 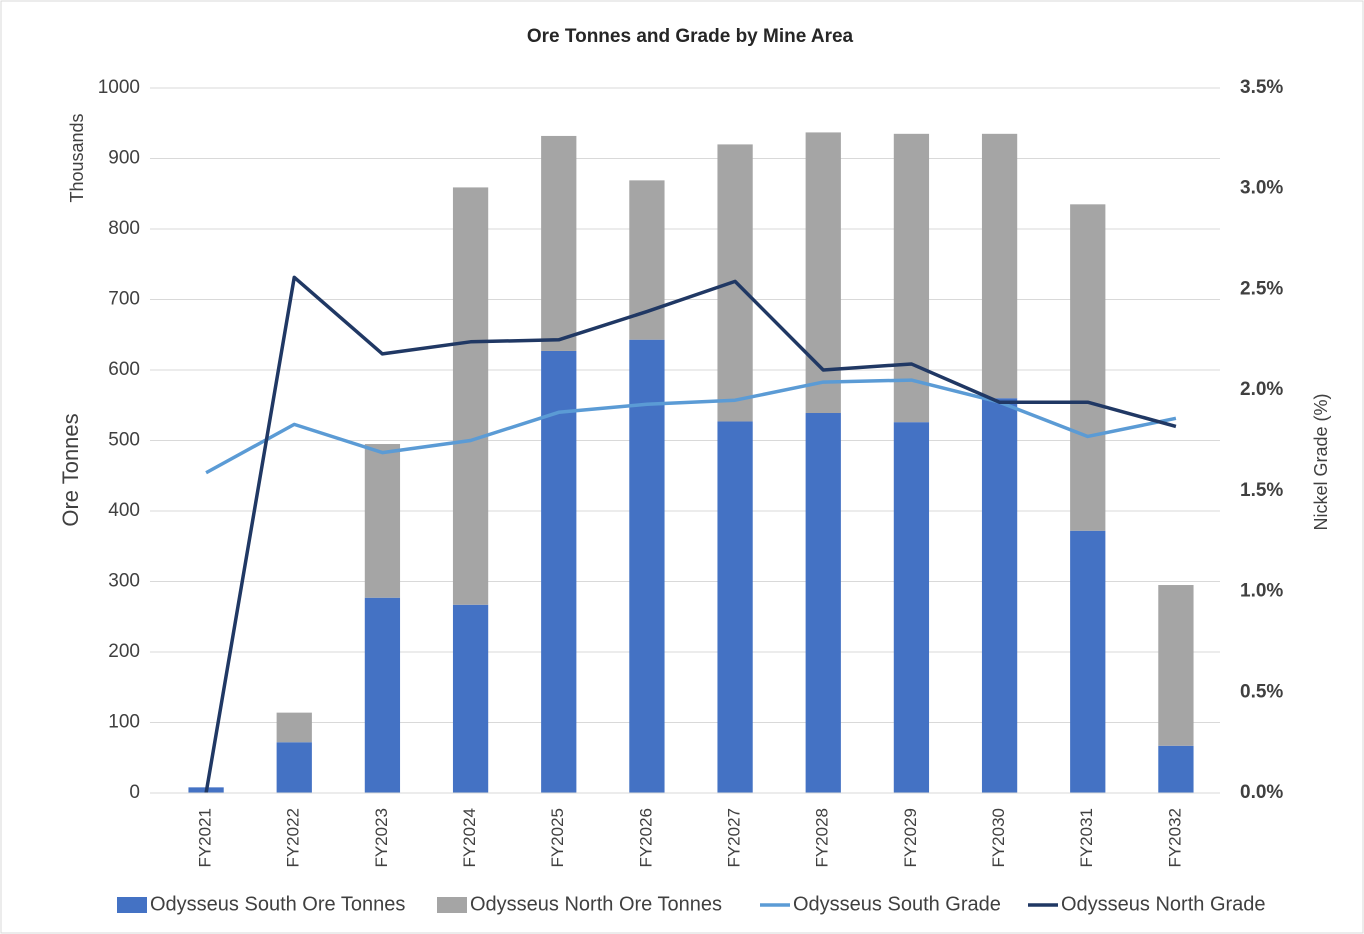 What do you see at coordinates (557, 838) in the screenshot?
I see `x-tick-label: FY2025` at bounding box center [557, 838].